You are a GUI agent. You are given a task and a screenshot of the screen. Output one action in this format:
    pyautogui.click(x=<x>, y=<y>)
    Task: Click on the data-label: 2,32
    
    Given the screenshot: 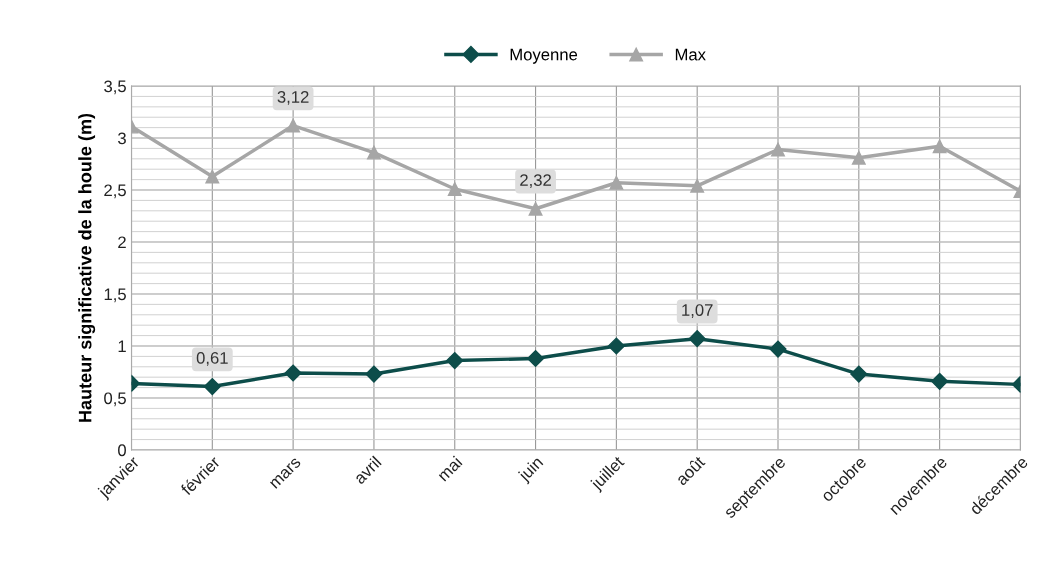 What is the action you would take?
    pyautogui.click(x=535, y=181)
    